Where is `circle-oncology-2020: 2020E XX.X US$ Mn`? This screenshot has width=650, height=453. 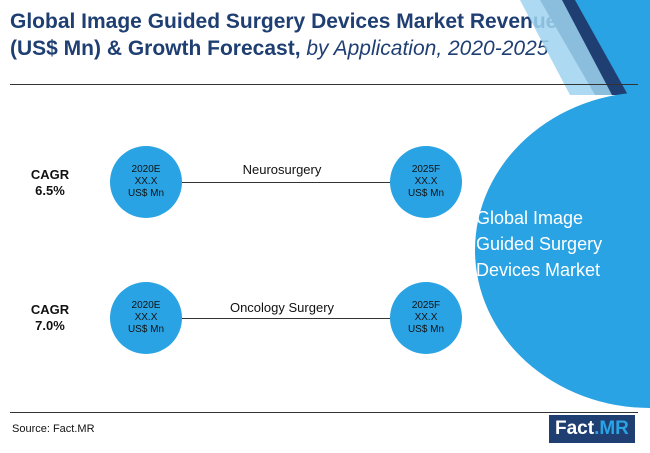
circle-oncology-2020: 2020E XX.X US$ Mn is located at coordinates (146, 318).